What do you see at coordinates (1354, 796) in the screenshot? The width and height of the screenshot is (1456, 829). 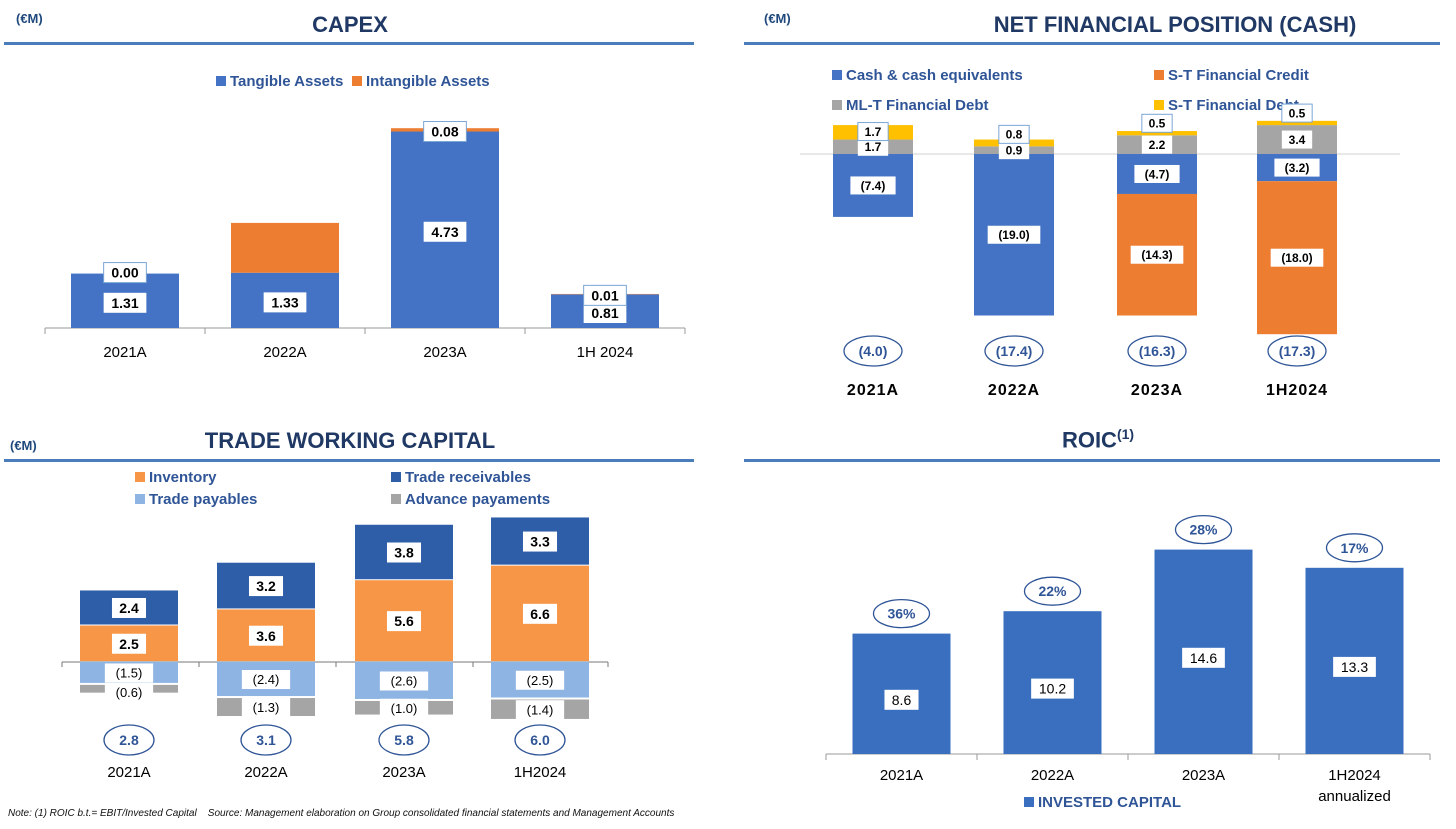 I see `roic-x-sublabel: annualized` at bounding box center [1354, 796].